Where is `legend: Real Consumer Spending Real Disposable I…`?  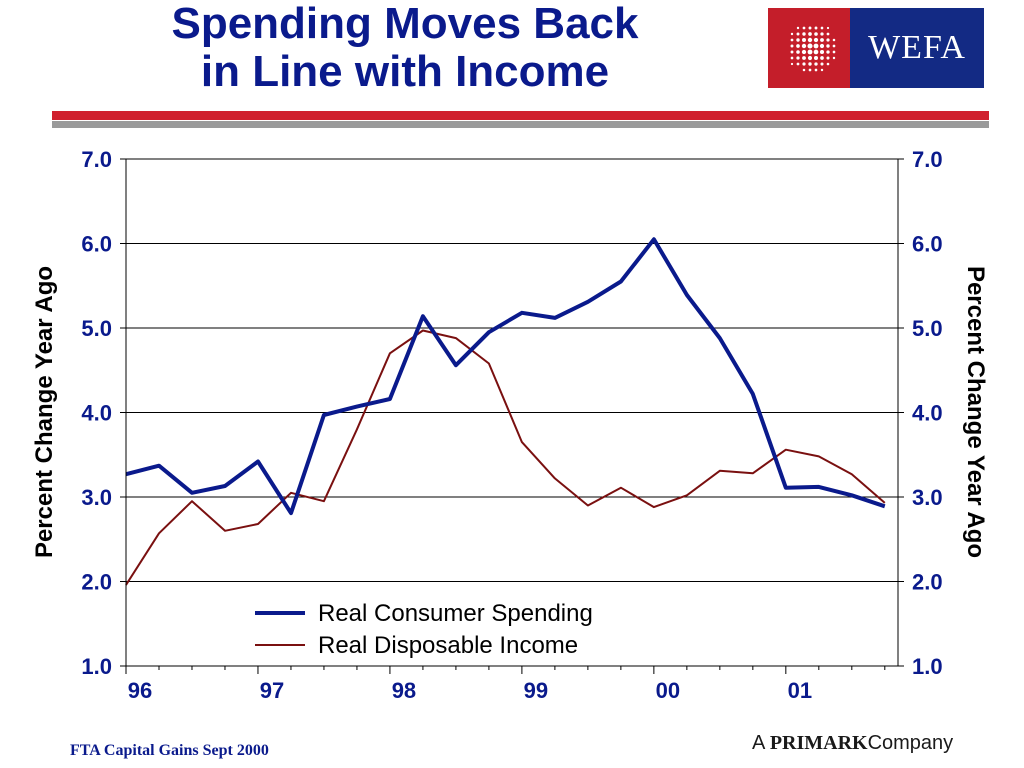
legend: Real Consumer Spending Real Disposable I… is located at coordinates (424, 629).